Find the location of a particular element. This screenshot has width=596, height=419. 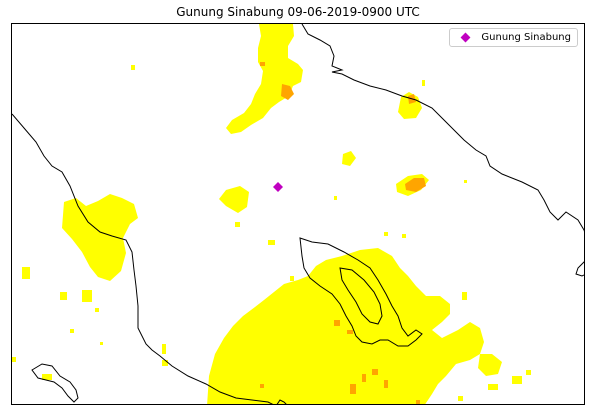

coastline-island-southwest is located at coordinates (55, 383).